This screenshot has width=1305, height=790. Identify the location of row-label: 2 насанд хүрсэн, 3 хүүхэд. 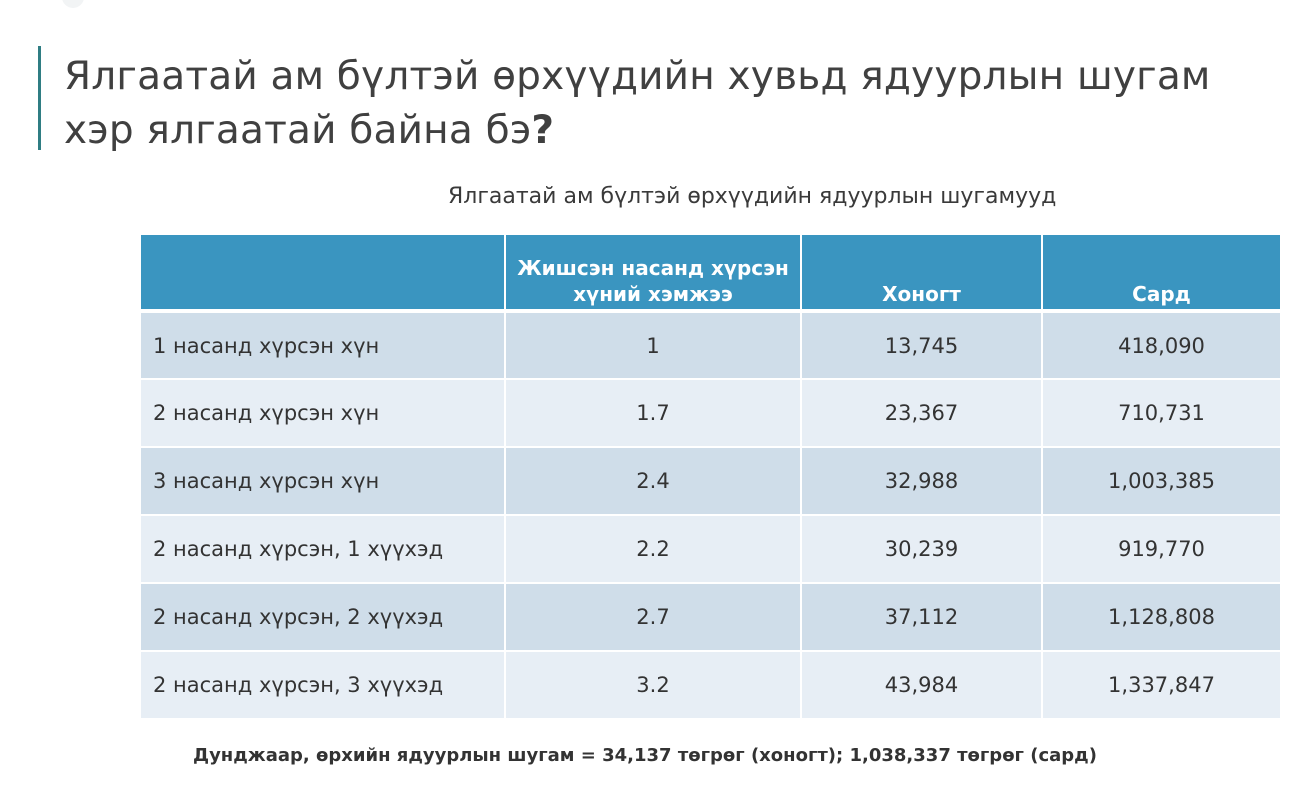
(323, 685).